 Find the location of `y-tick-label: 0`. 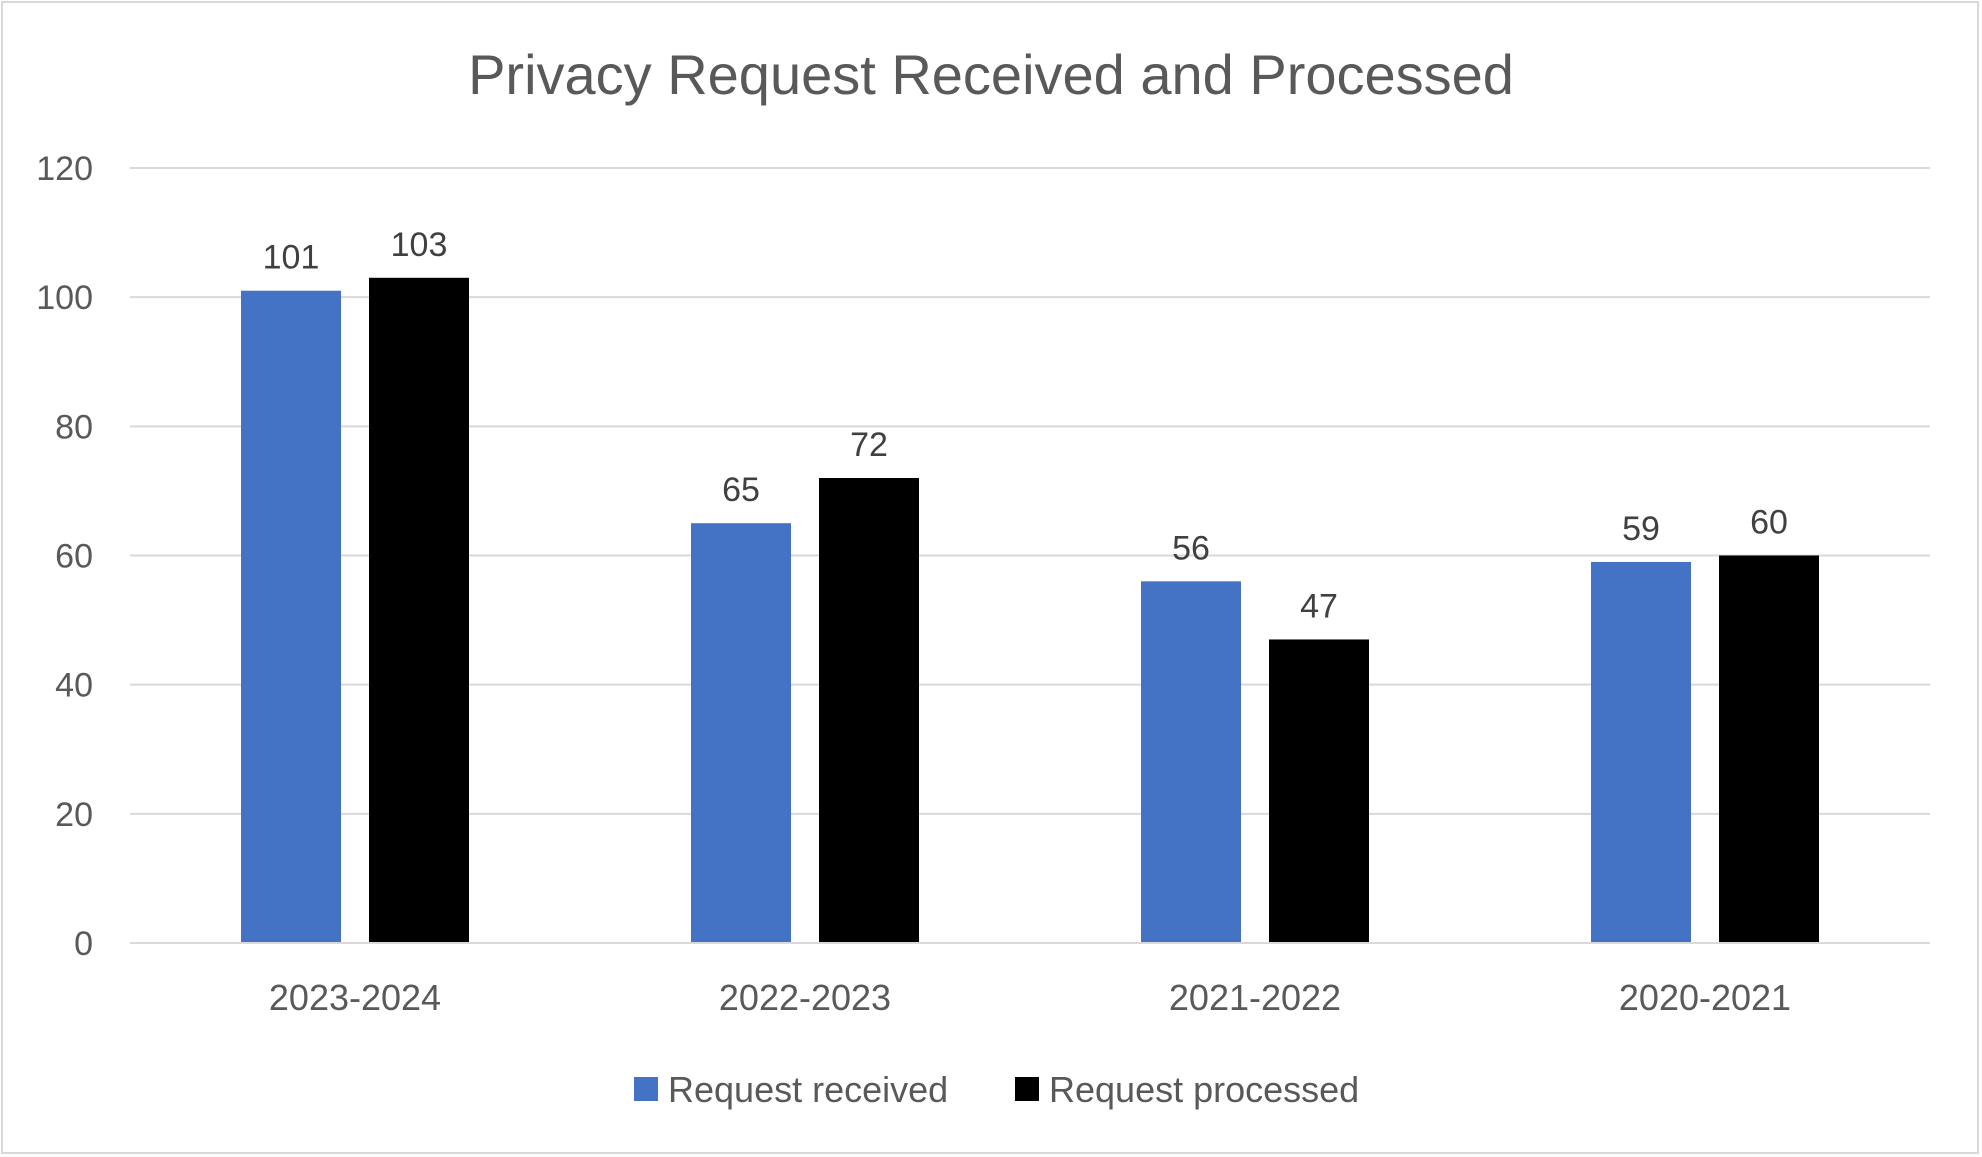

y-tick-label: 0 is located at coordinates (83, 944).